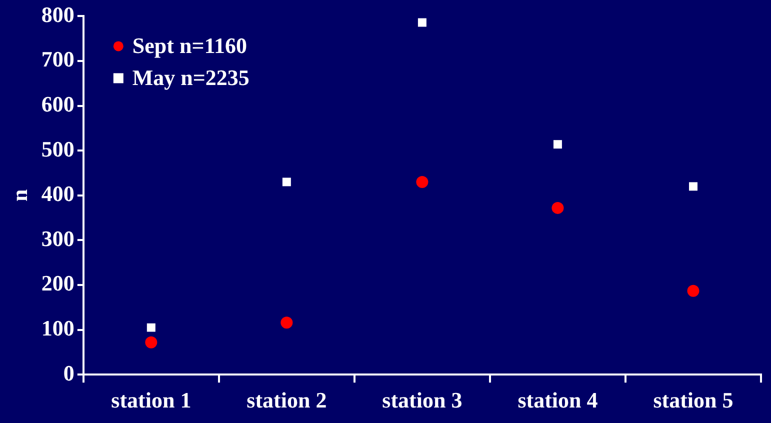 This screenshot has width=771, height=423. What do you see at coordinates (151, 399) in the screenshot?
I see `x-tick-label: station 1` at bounding box center [151, 399].